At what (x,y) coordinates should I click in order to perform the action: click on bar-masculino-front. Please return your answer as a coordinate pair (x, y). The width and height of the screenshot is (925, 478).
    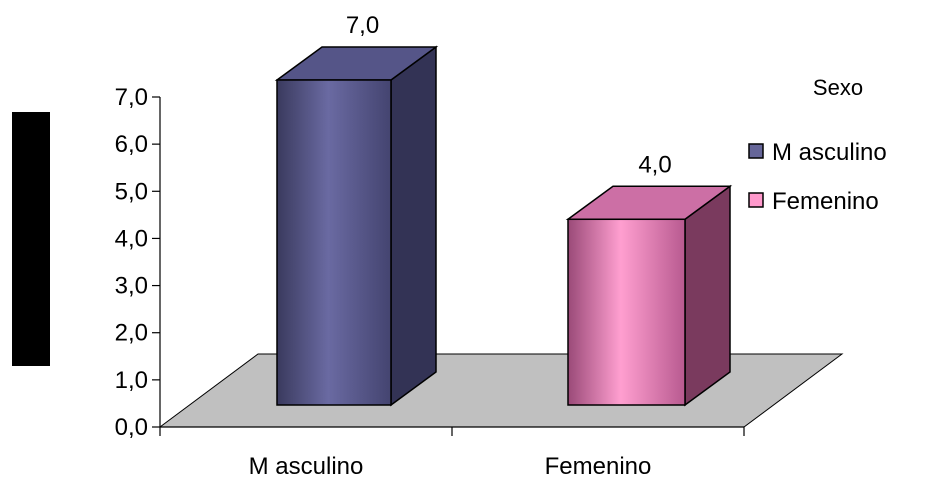
    Looking at the image, I should click on (334, 242).